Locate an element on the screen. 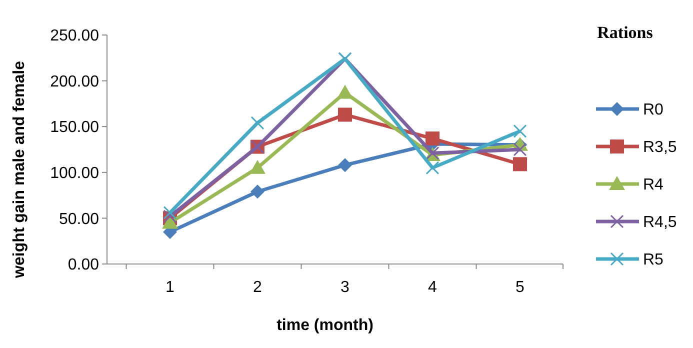 The image size is (693, 348). y-tick-label: 0.00 is located at coordinates (84, 265).